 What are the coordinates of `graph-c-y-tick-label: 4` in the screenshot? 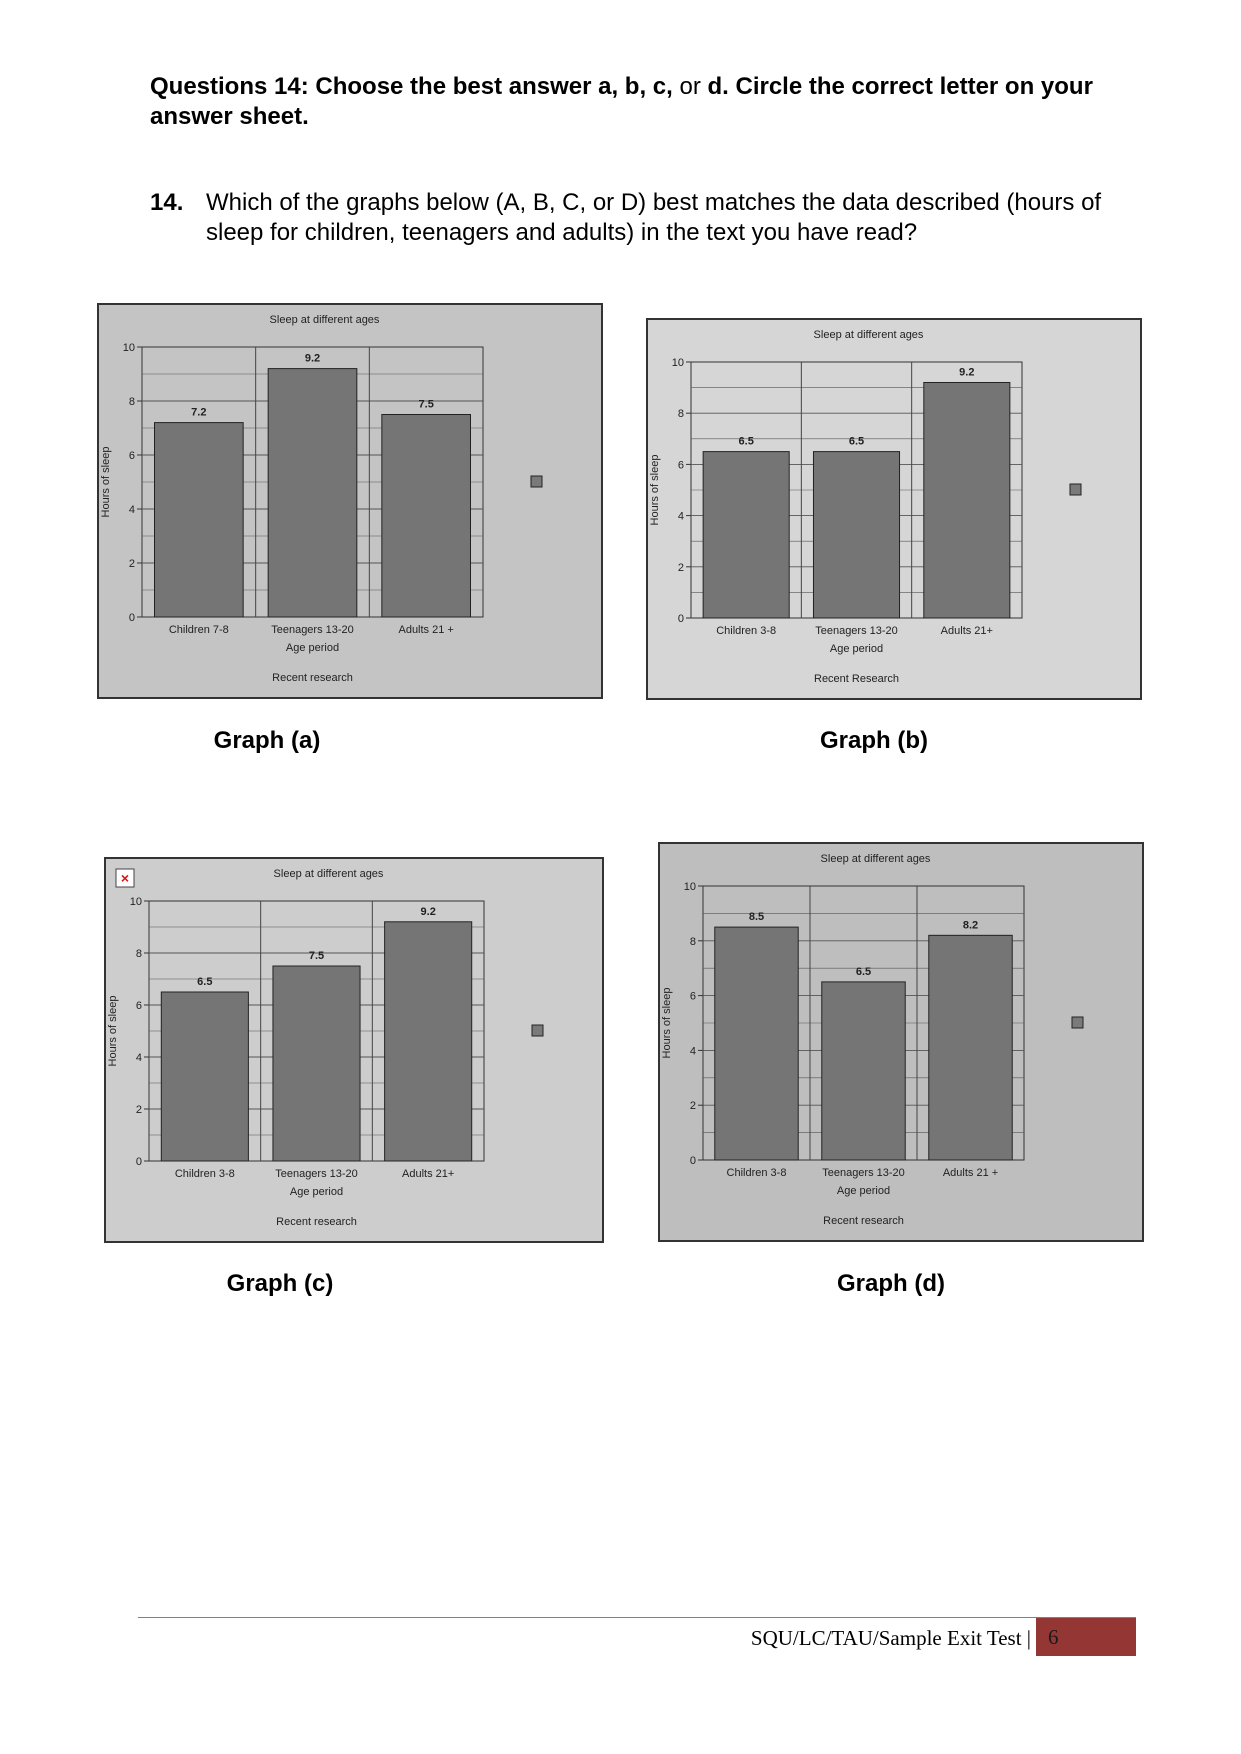 It's located at (139, 1058).